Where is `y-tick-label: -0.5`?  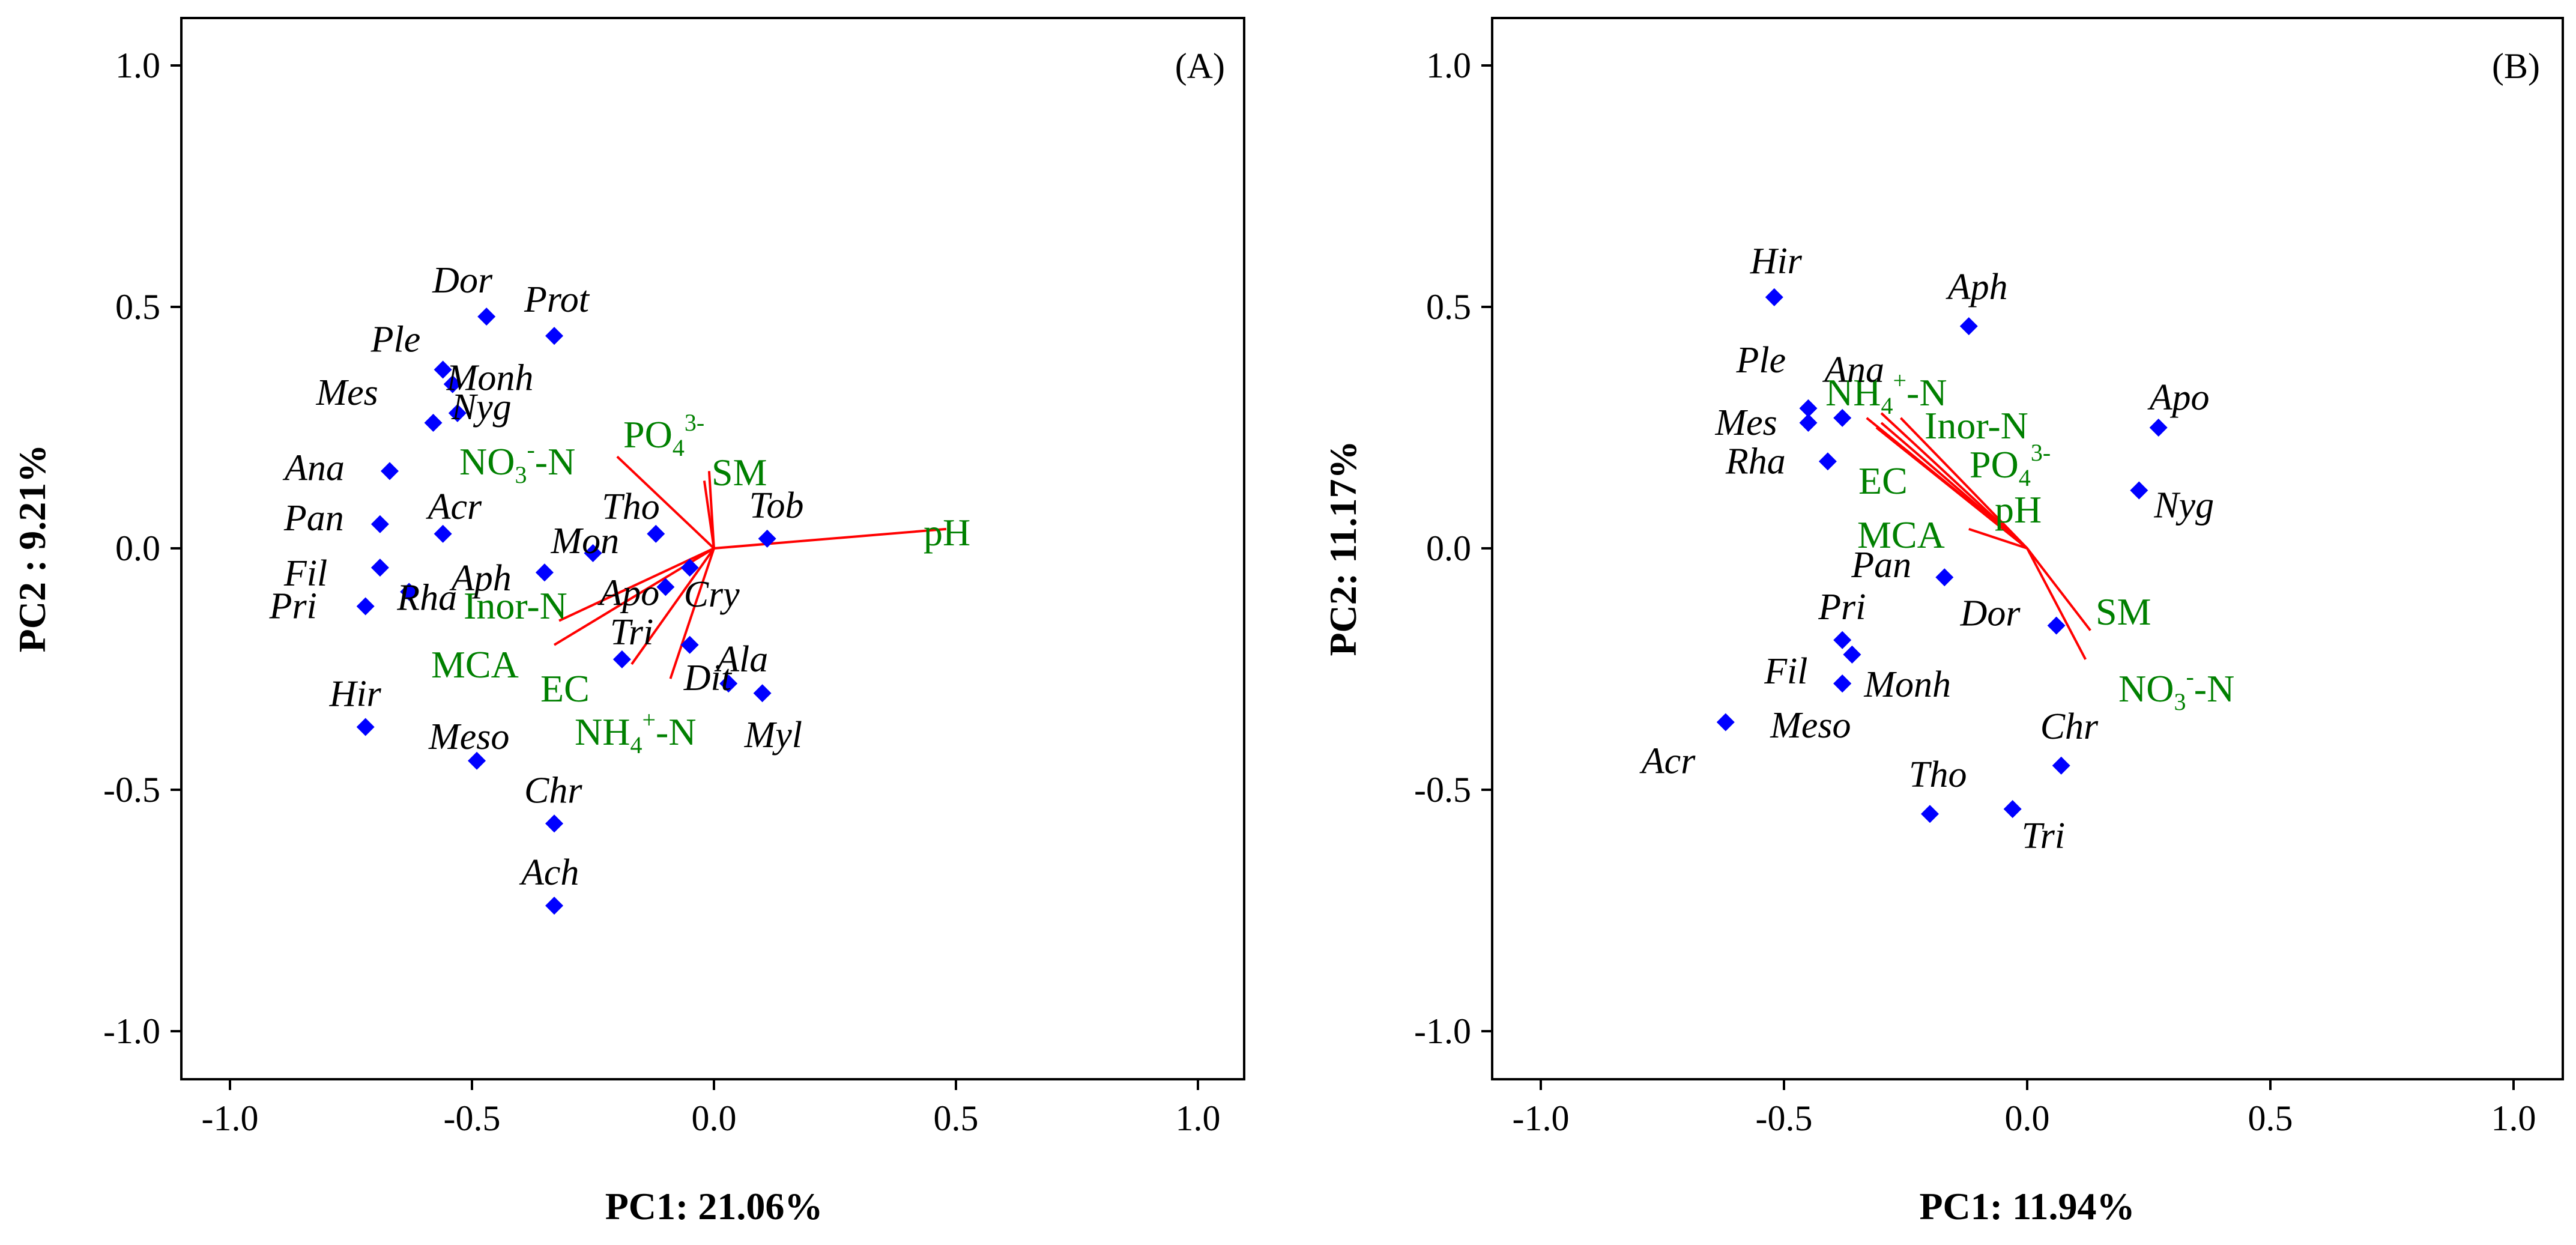
y-tick-label: -0.5 is located at coordinates (131, 790).